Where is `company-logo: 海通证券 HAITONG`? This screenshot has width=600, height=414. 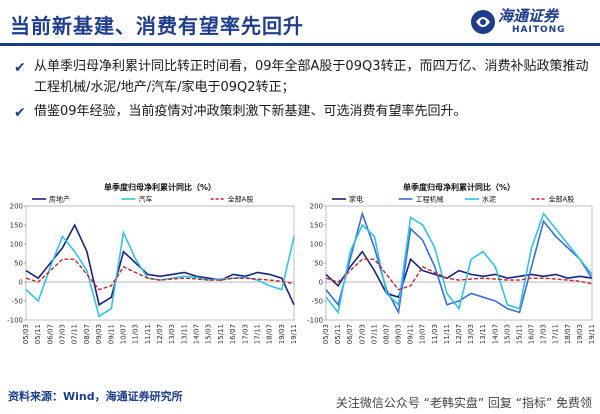
company-logo: 海通证券 HAITONG is located at coordinates (533, 23).